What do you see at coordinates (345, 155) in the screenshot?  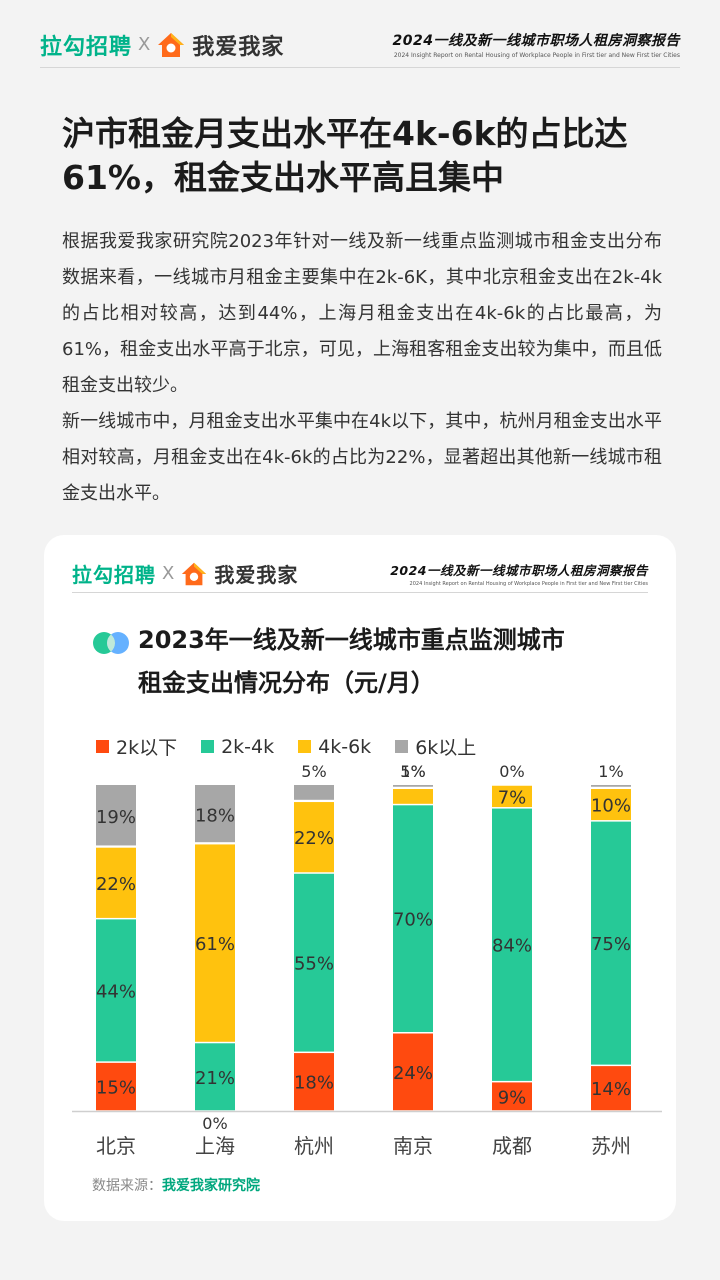 I see `page-headline: 沪市租金月支出水平在4k-6k的占比达61%，租金支出水平高且集中` at bounding box center [345, 155].